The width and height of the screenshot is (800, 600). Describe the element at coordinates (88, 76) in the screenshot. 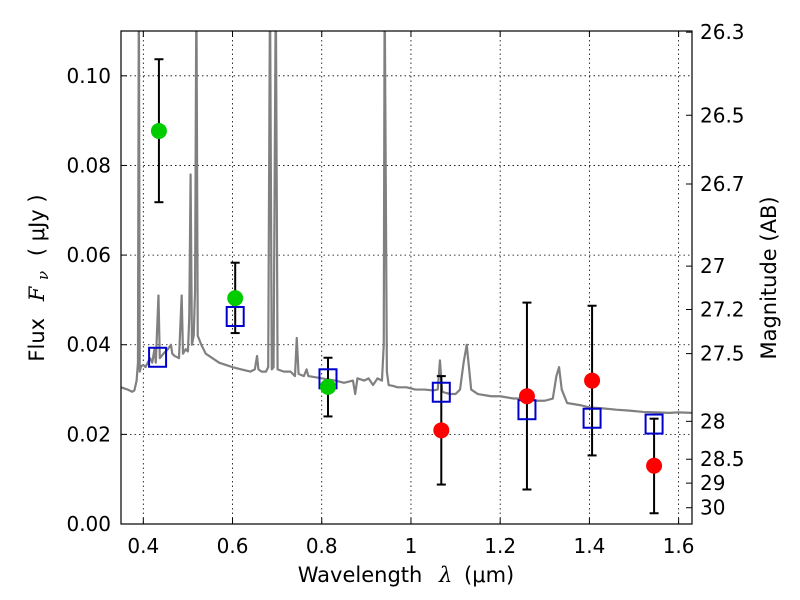

I see `y-tick-label: 0.10` at that location.